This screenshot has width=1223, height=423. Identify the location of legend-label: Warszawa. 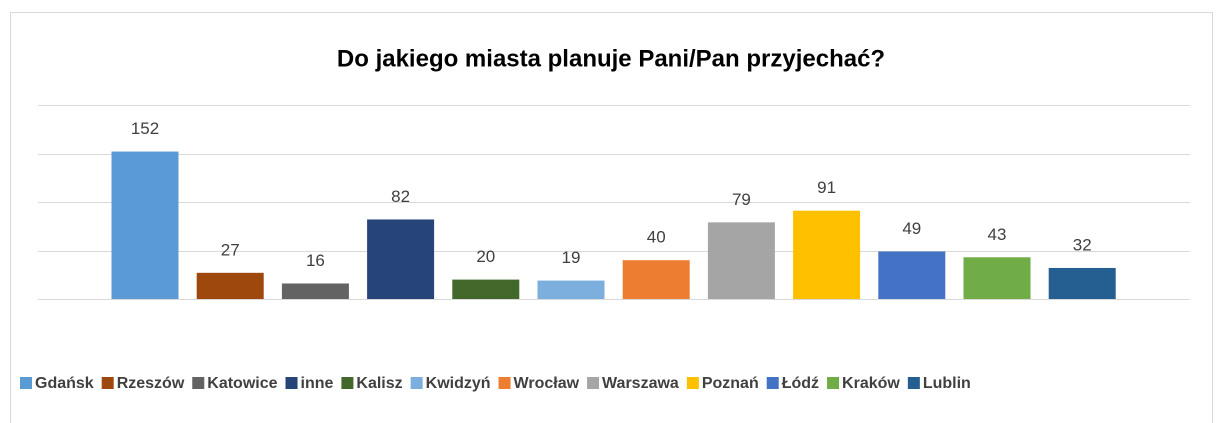
(640, 383).